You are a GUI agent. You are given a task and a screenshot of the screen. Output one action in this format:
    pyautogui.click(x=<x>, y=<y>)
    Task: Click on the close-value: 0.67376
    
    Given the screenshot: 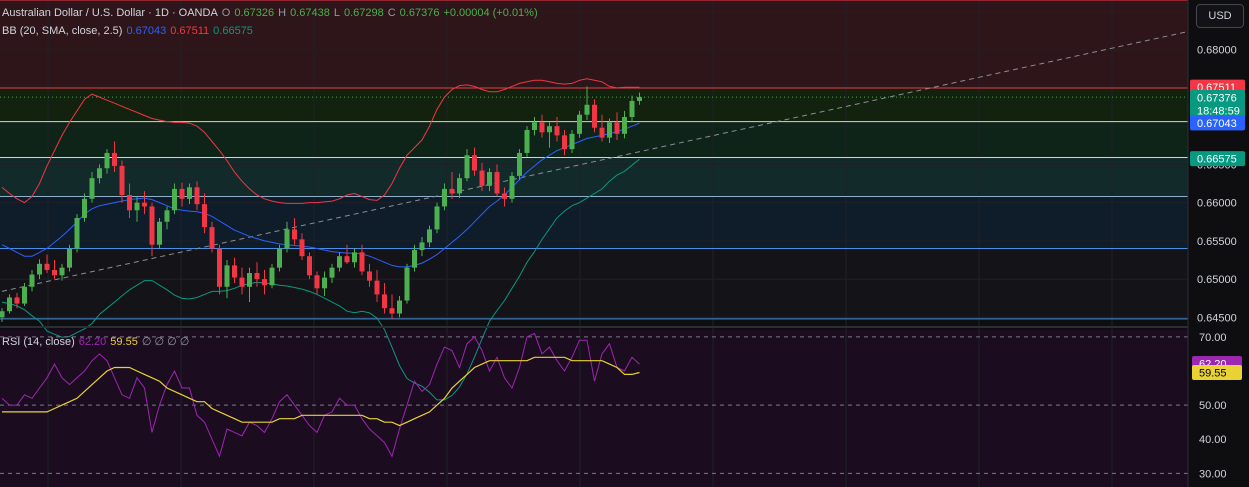 What is the action you would take?
    pyautogui.click(x=419, y=13)
    